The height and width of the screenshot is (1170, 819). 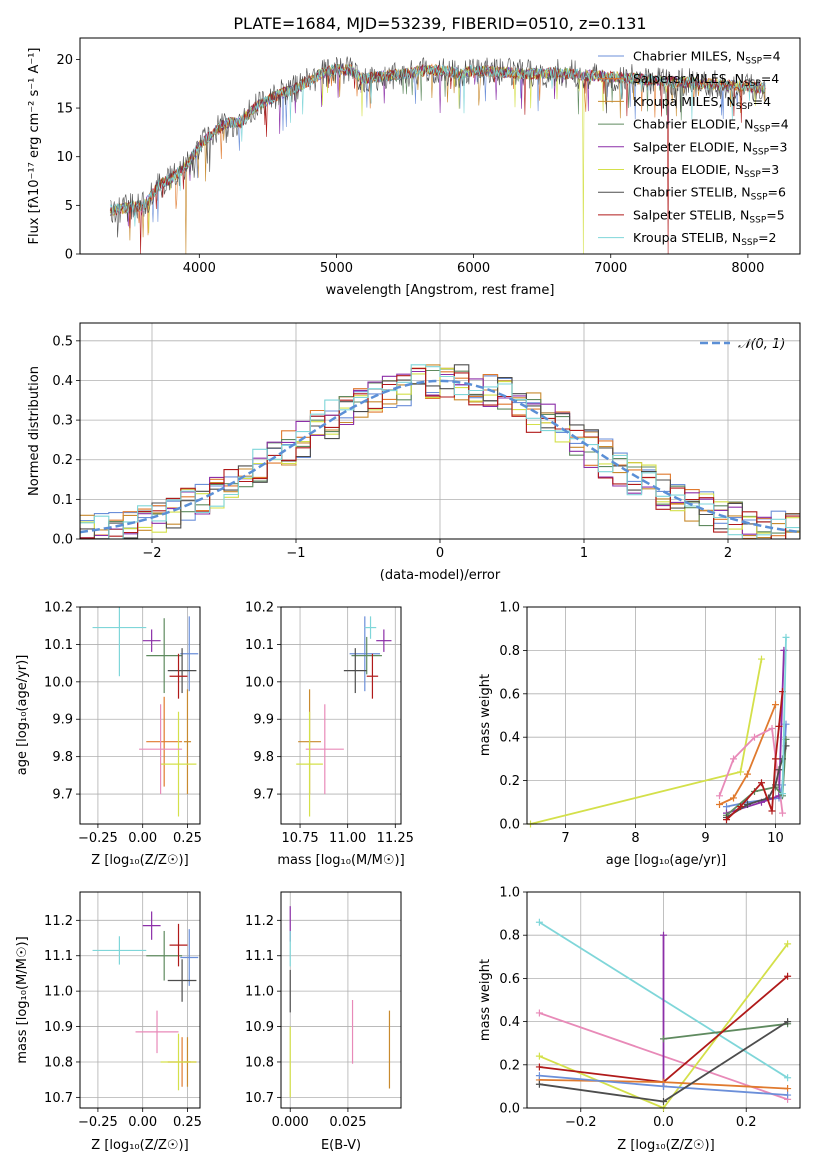 I want to click on weight_vs_Z-xtick-label: 0.2, so click(x=746, y=1122).